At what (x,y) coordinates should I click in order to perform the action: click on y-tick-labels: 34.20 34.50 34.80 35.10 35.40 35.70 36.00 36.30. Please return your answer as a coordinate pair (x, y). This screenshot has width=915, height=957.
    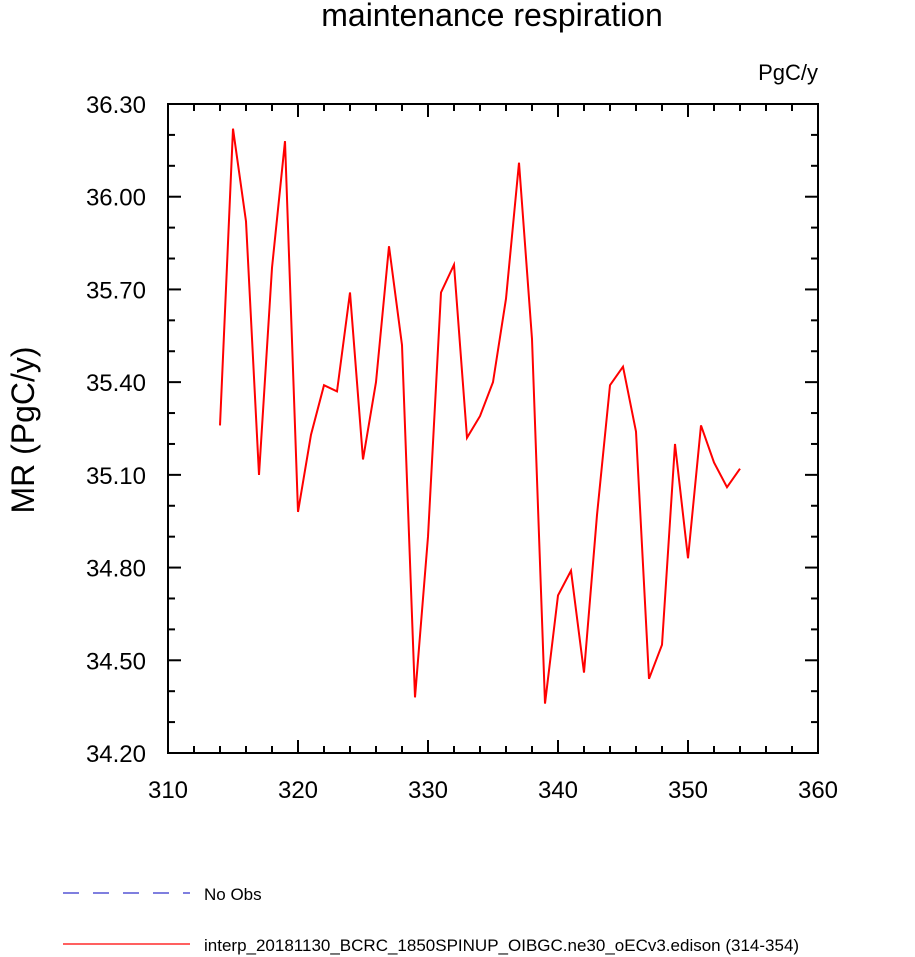
    Looking at the image, I should click on (116, 430).